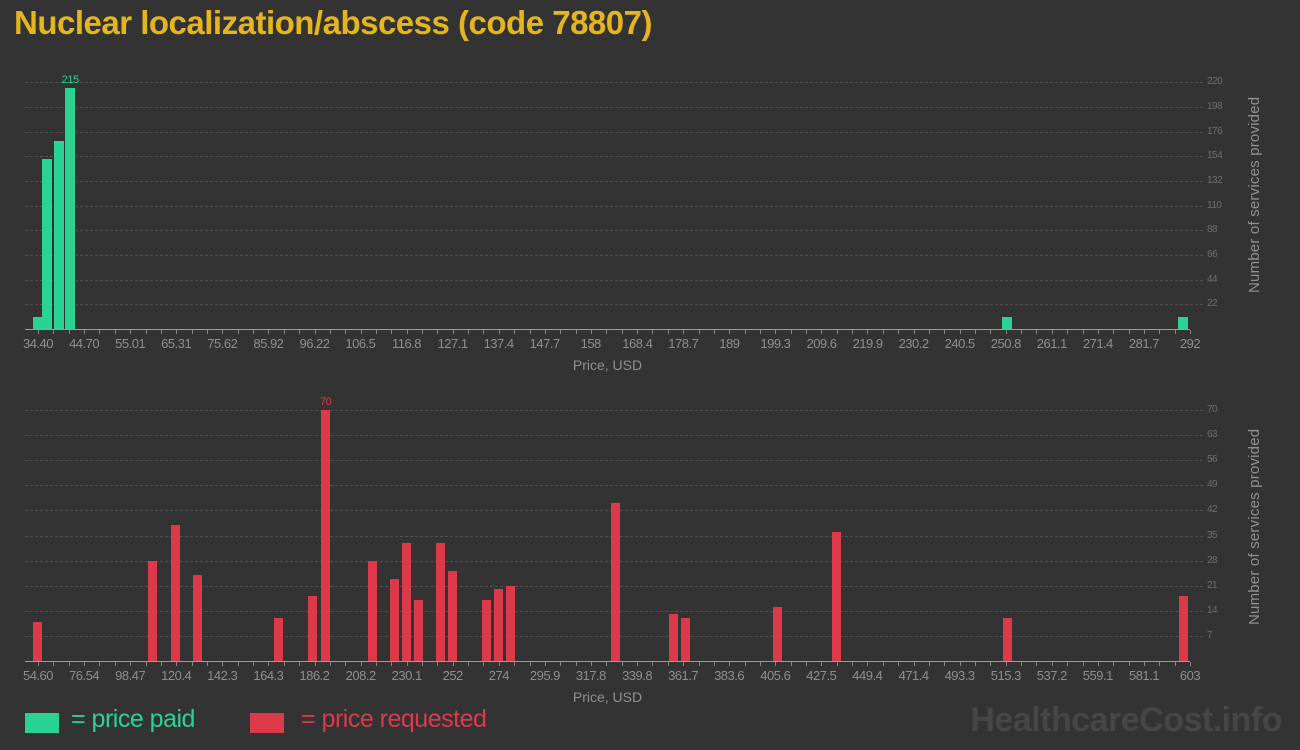  Describe the element at coordinates (267, 723) in the screenshot. I see `price-requested-swatch` at that location.